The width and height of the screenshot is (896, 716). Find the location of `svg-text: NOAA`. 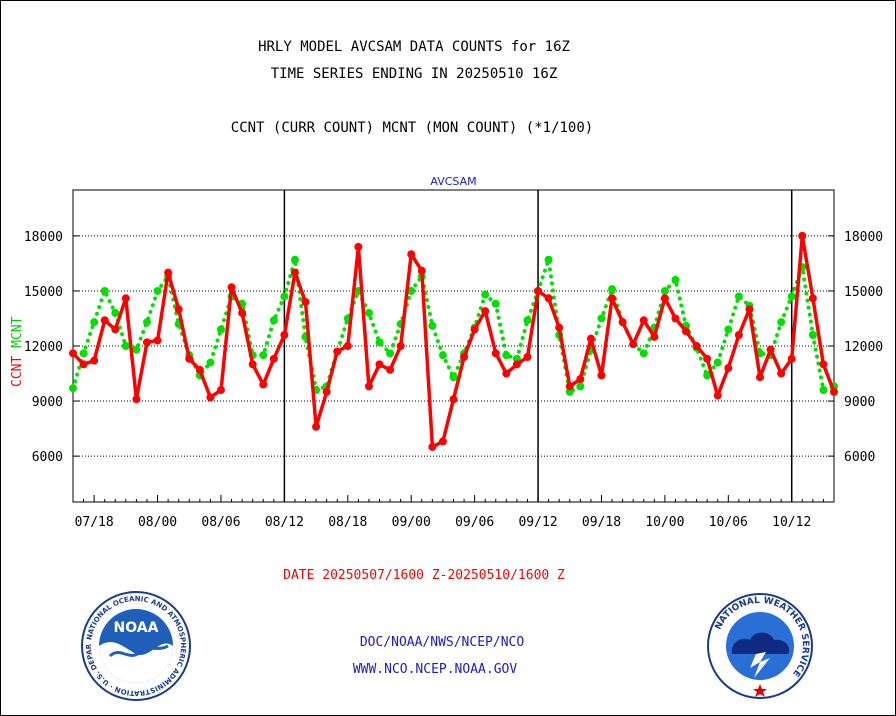

svg-text: NOAA is located at coordinates (136, 628).